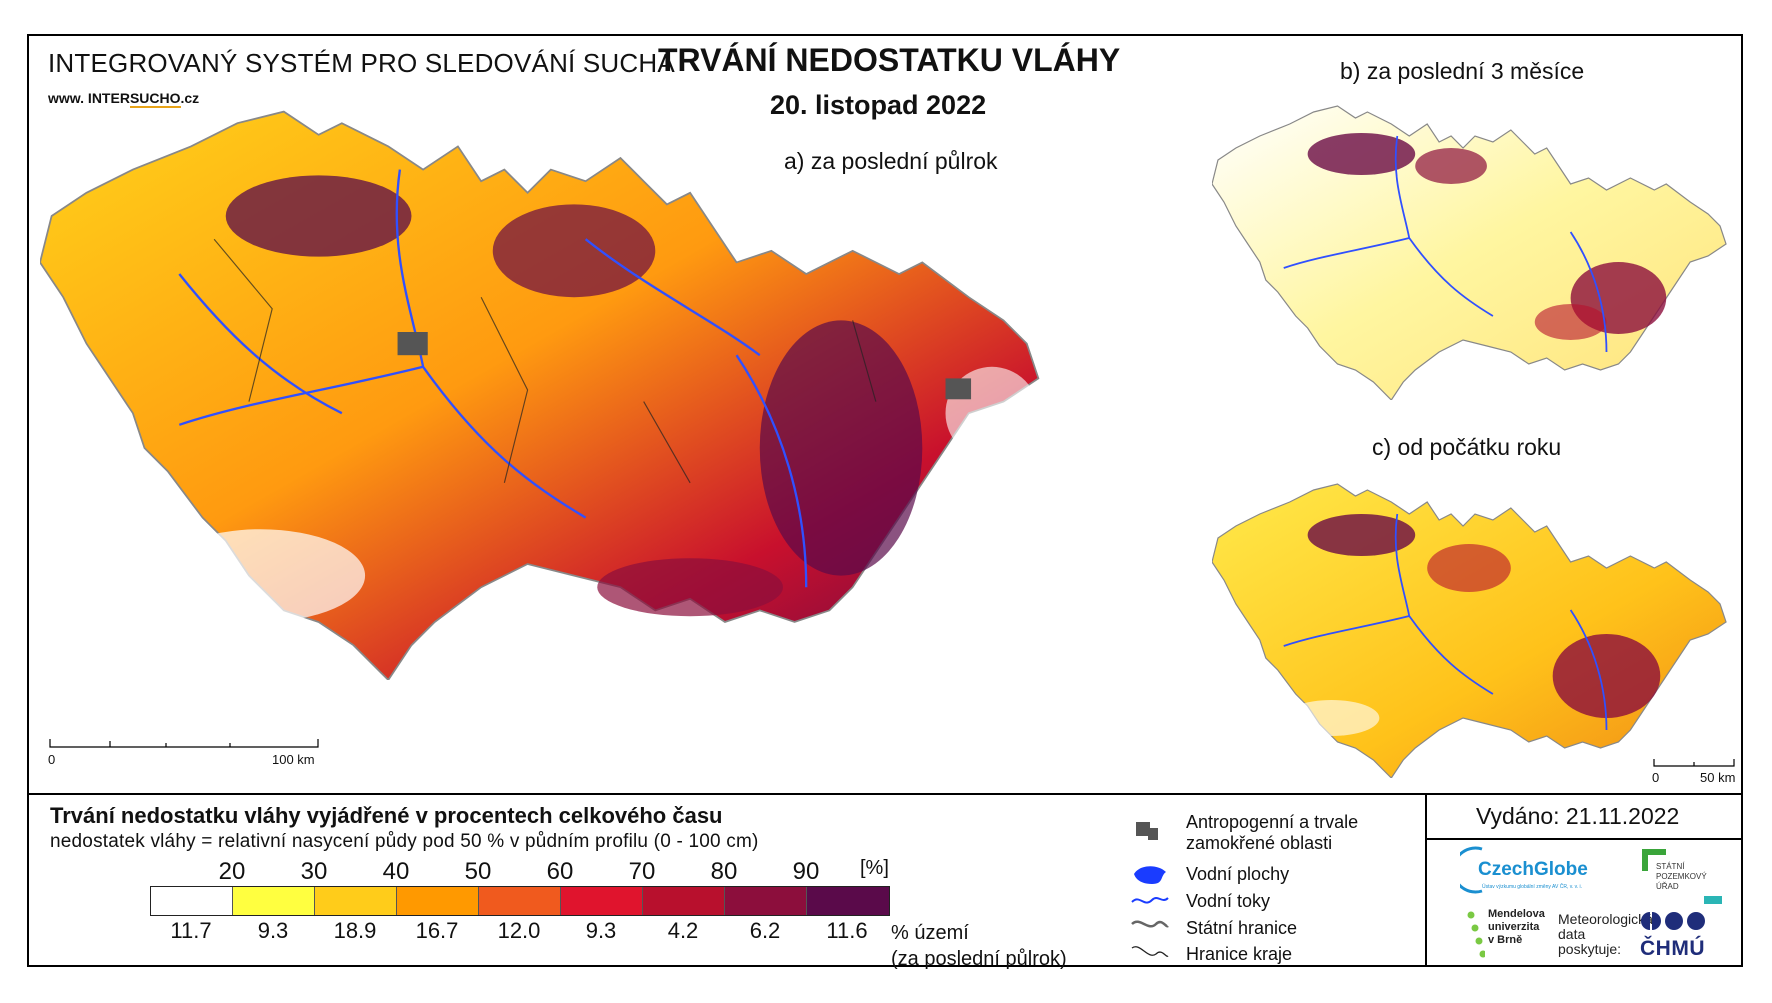 This screenshot has width=1772, height=1003. I want to click on website-link: www. INTERSUCHO.cz, so click(124, 99).